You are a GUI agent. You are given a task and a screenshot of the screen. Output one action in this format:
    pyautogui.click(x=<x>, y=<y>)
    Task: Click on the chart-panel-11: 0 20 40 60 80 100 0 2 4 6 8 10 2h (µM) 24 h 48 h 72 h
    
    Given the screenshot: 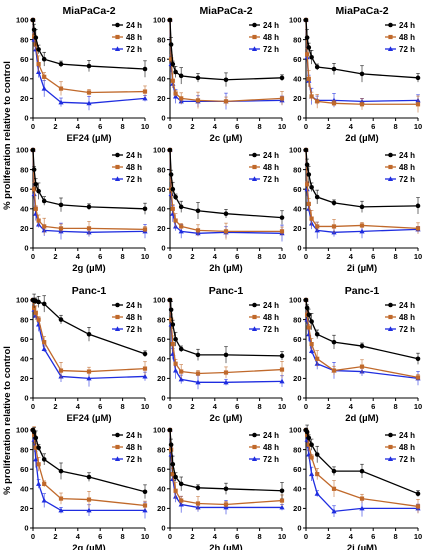 What is the action you would take?
    pyautogui.click(x=219, y=488)
    